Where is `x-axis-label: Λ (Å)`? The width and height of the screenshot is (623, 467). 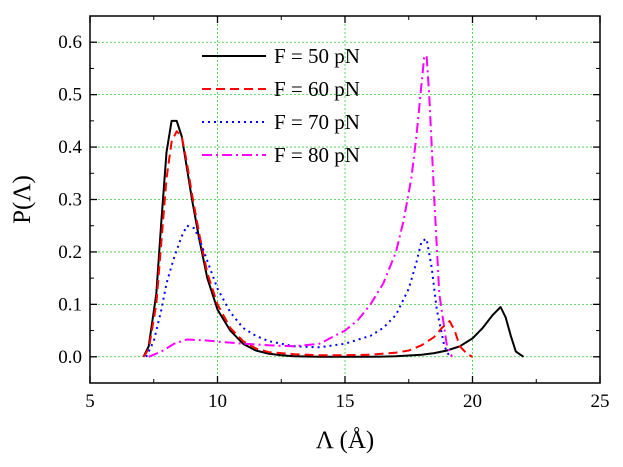 x-axis-label: Λ (Å) is located at coordinates (345, 440).